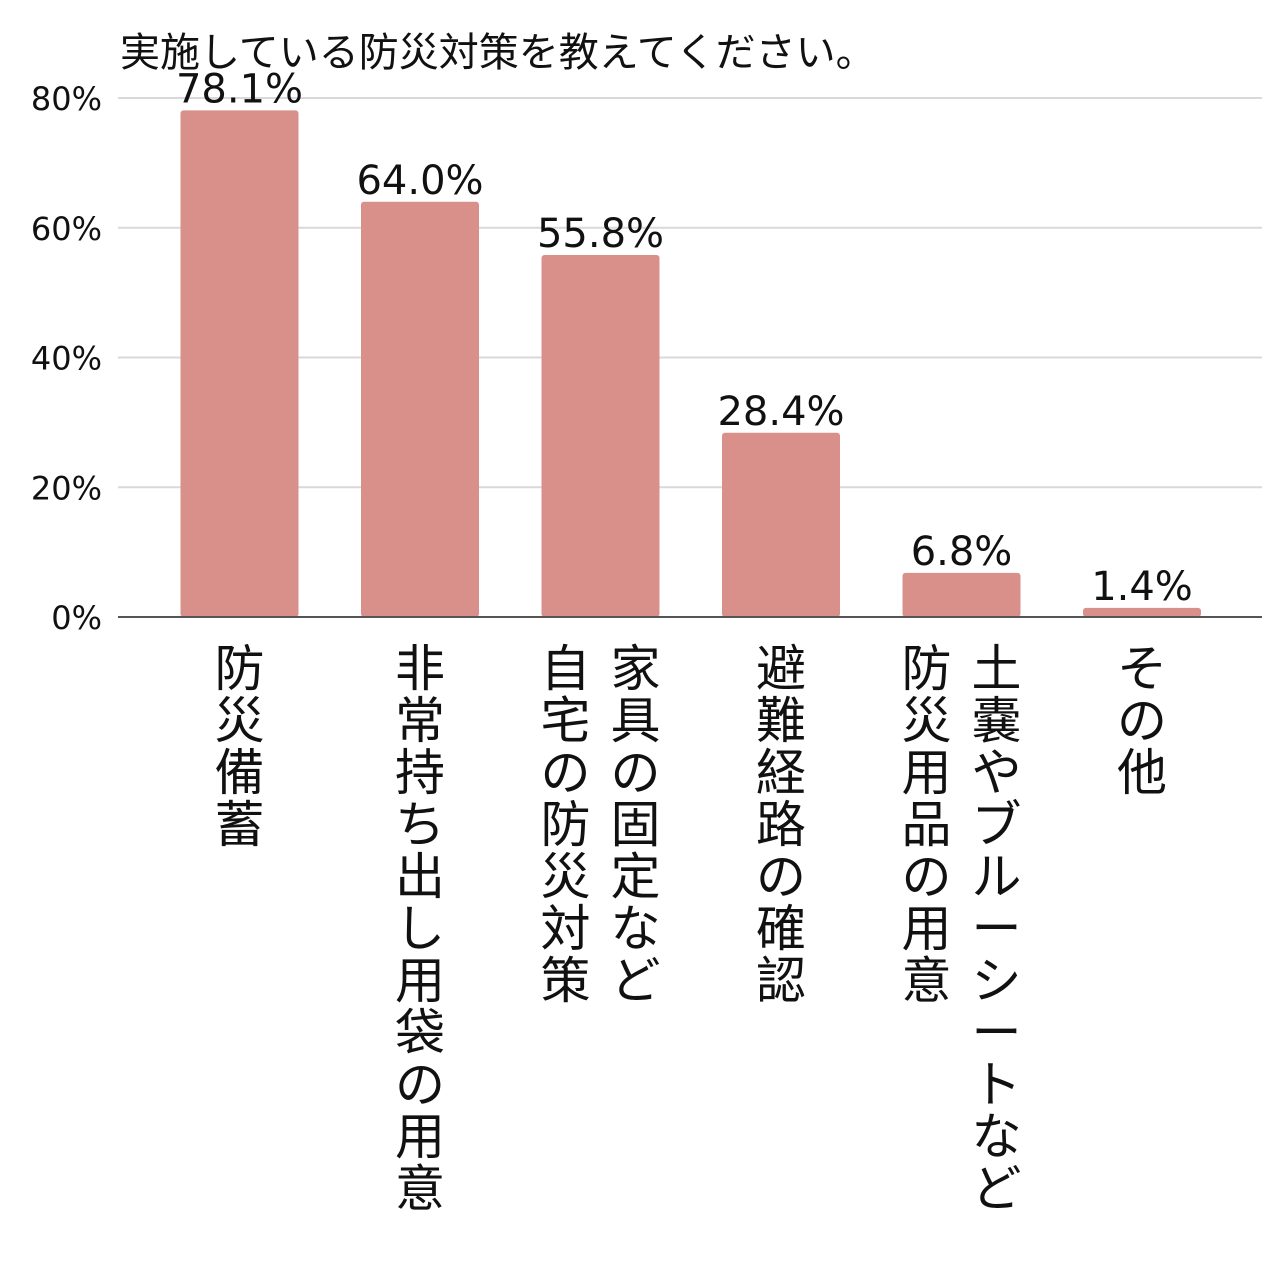  Describe the element at coordinates (927, 825) in the screenshot. I see `category-label-line: 防災用品の用意` at that location.